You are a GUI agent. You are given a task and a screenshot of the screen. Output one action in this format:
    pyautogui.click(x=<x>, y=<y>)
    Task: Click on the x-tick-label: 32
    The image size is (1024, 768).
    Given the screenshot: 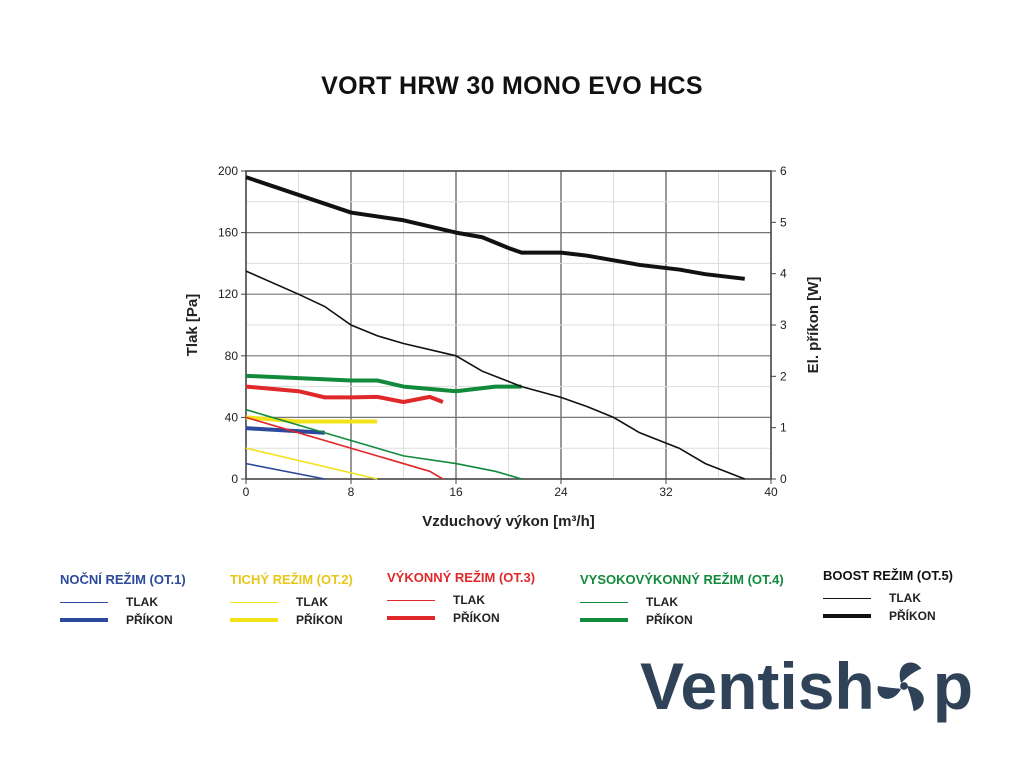 What is the action you would take?
    pyautogui.click(x=666, y=492)
    